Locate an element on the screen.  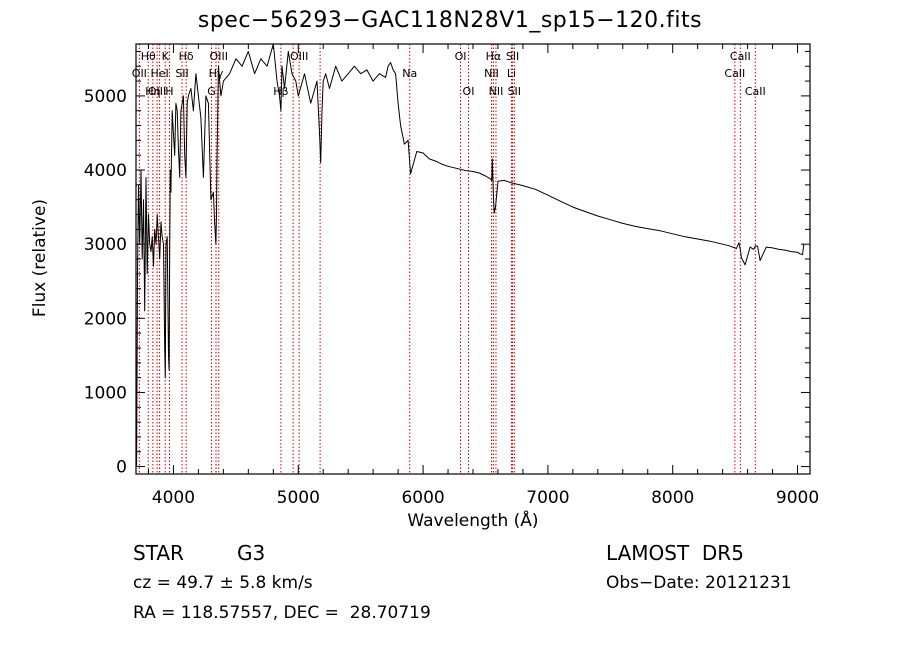
obs-date: Obs−Date: 20121231 is located at coordinates (699, 583).